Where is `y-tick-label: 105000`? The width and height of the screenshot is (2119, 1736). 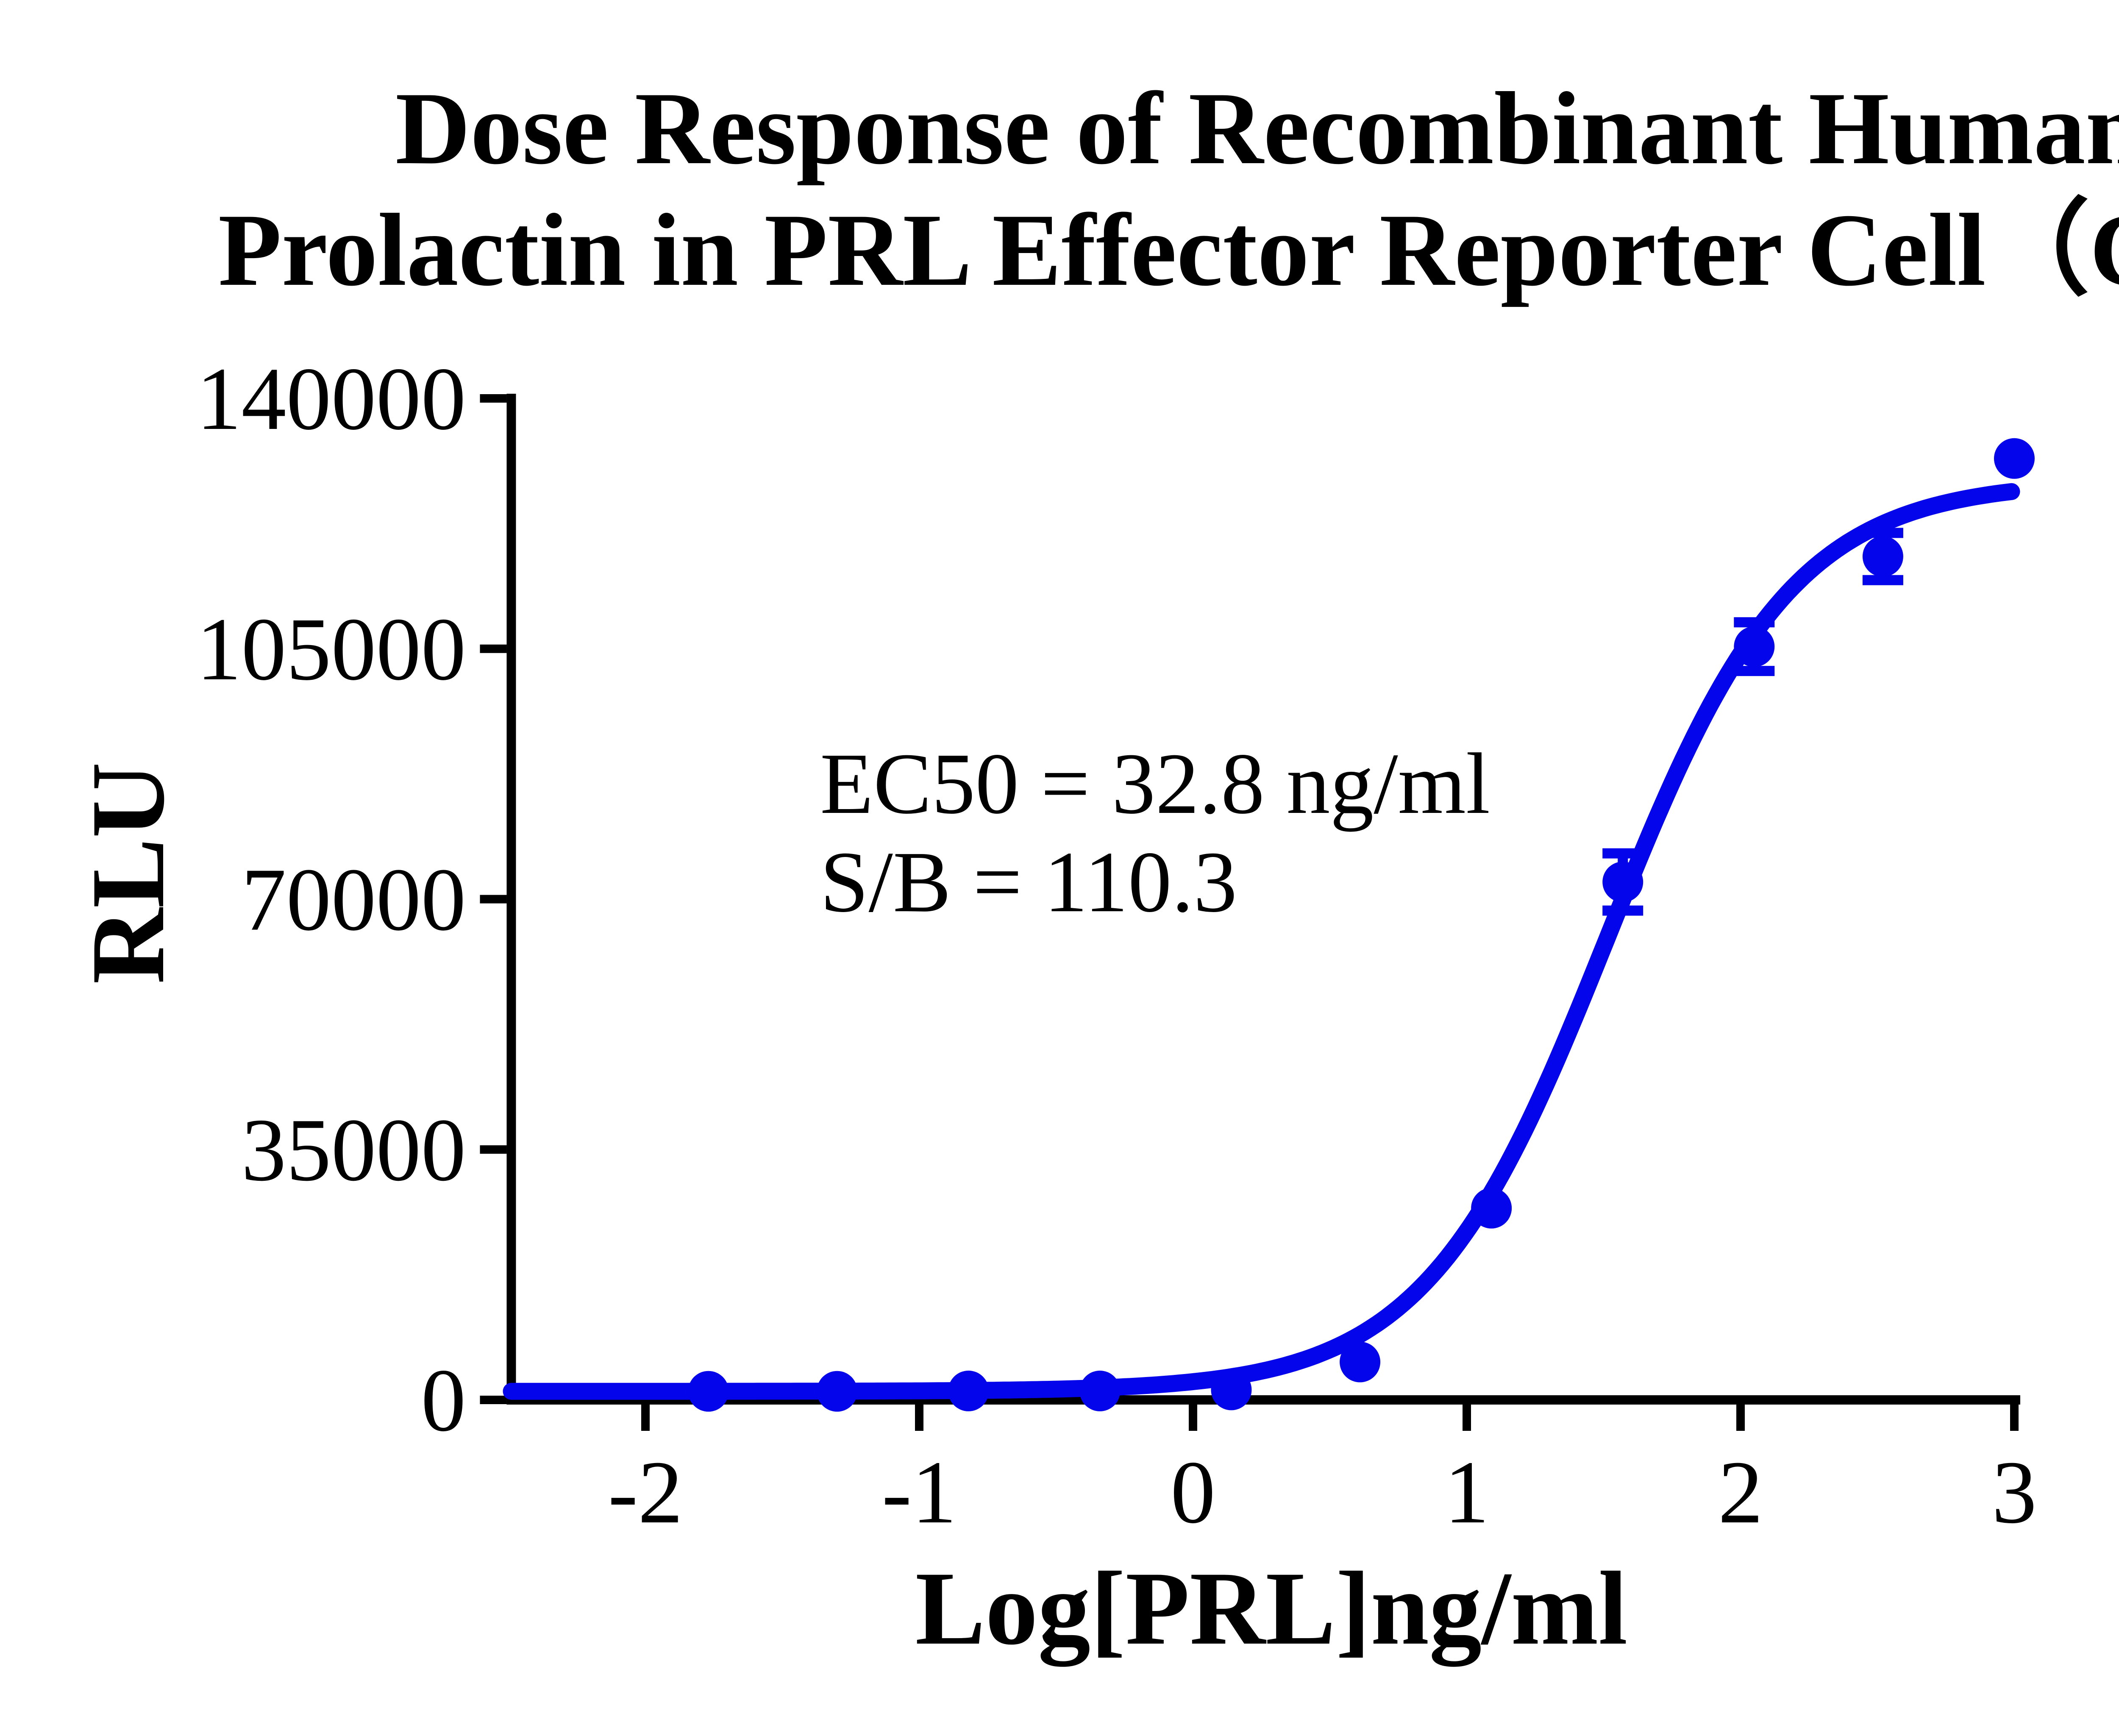 y-tick-label: 105000 is located at coordinates (331, 649).